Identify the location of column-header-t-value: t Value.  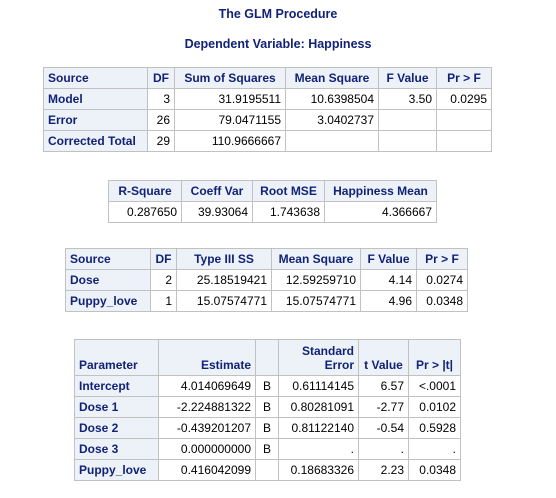
(383, 357).